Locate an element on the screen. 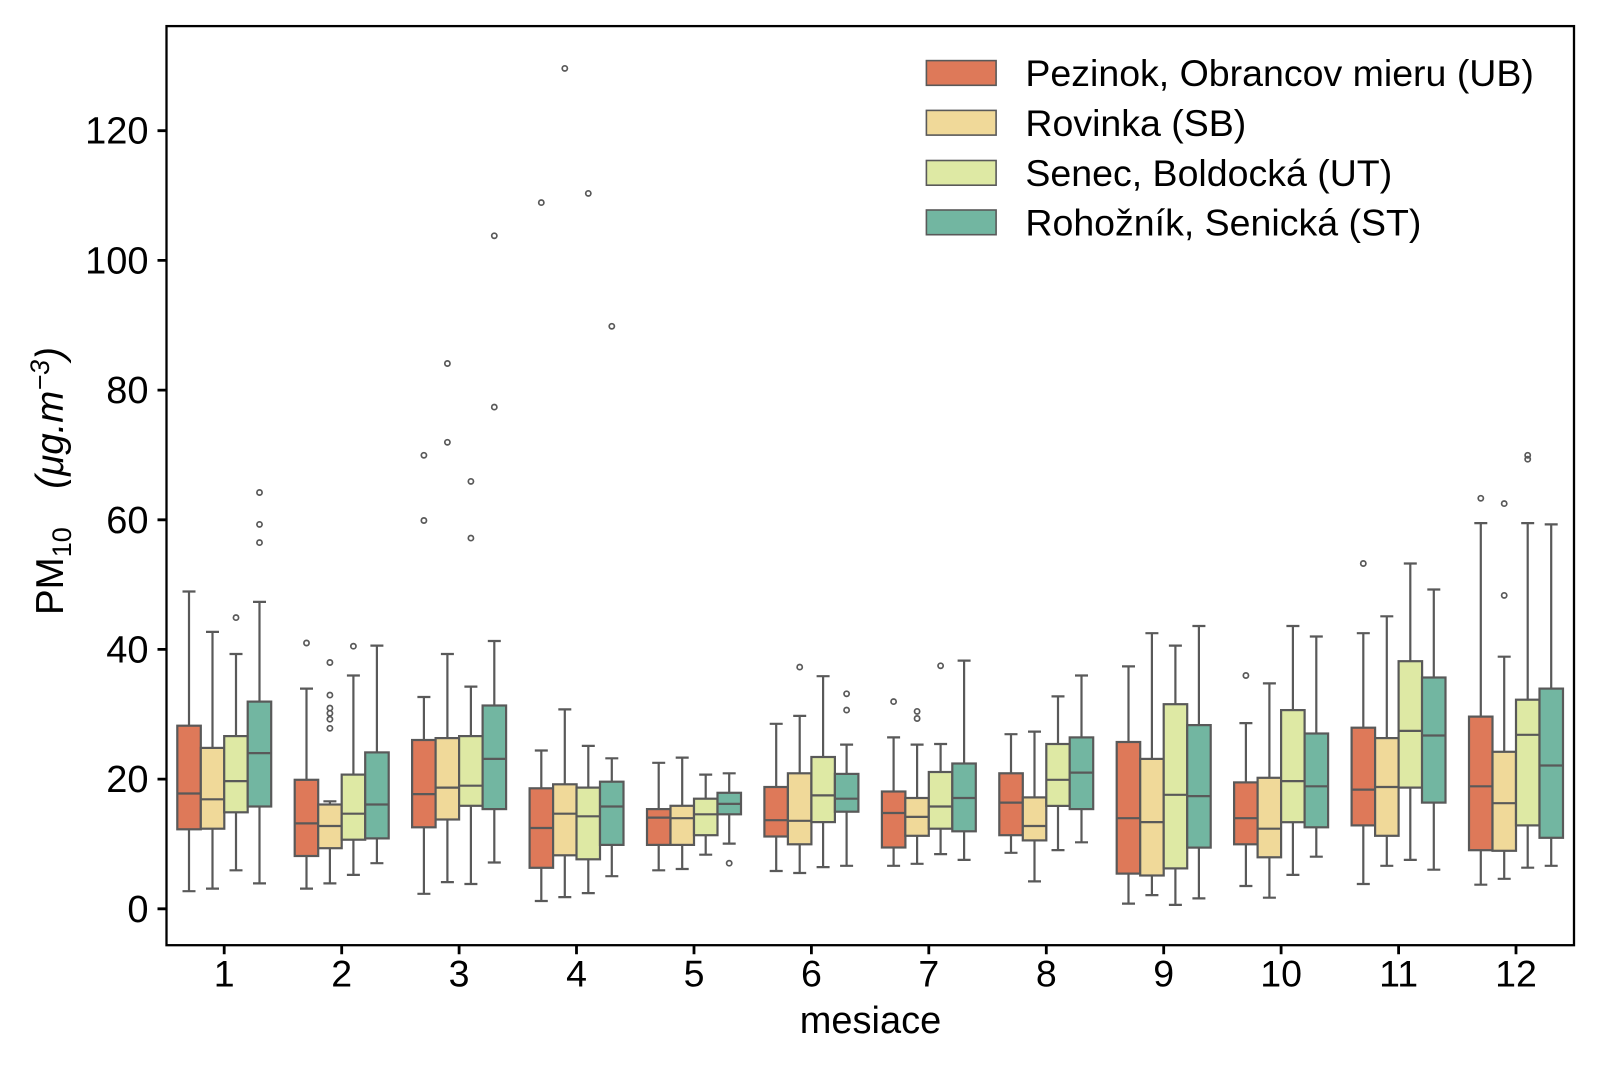 The width and height of the screenshot is (1600, 1067). svg-text: 4 is located at coordinates (576, 974).